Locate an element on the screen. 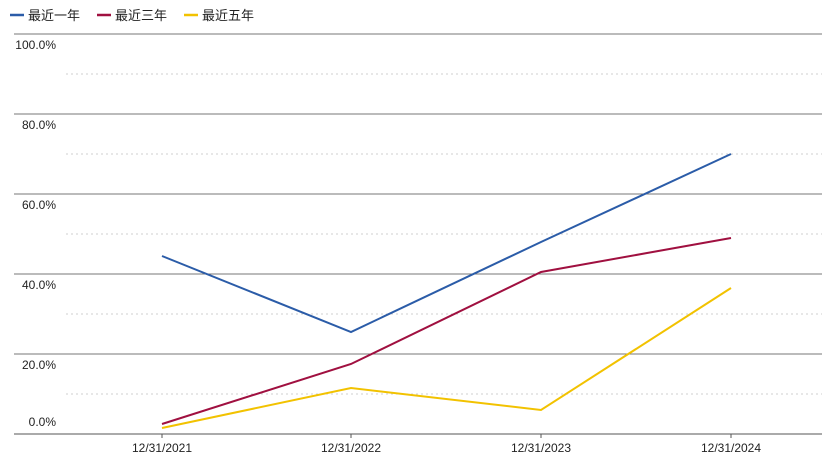  y-tick-label: 80.0% is located at coordinates (39, 125).